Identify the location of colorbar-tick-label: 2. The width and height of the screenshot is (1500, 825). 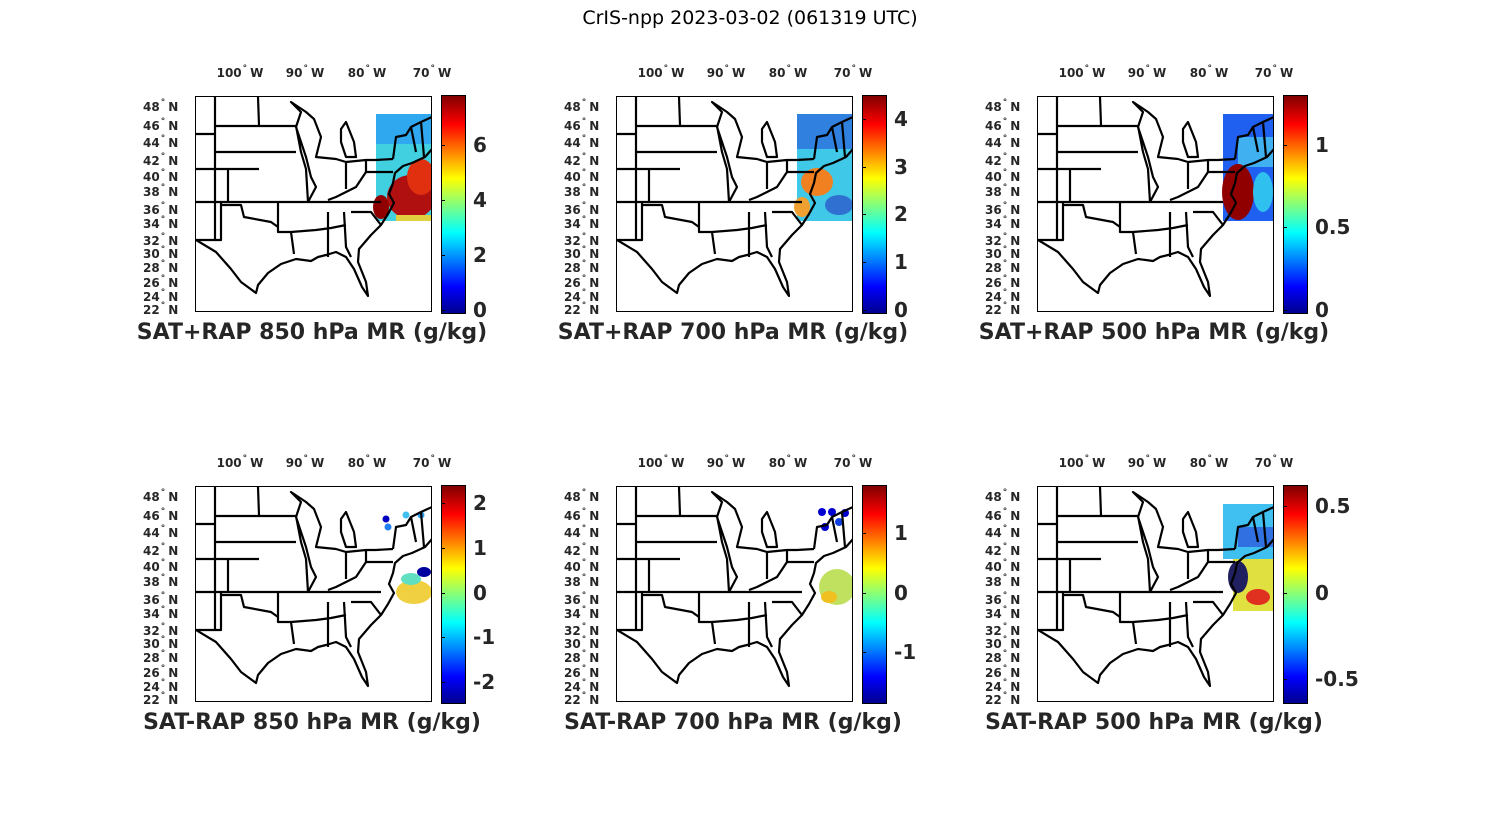
(480, 502).